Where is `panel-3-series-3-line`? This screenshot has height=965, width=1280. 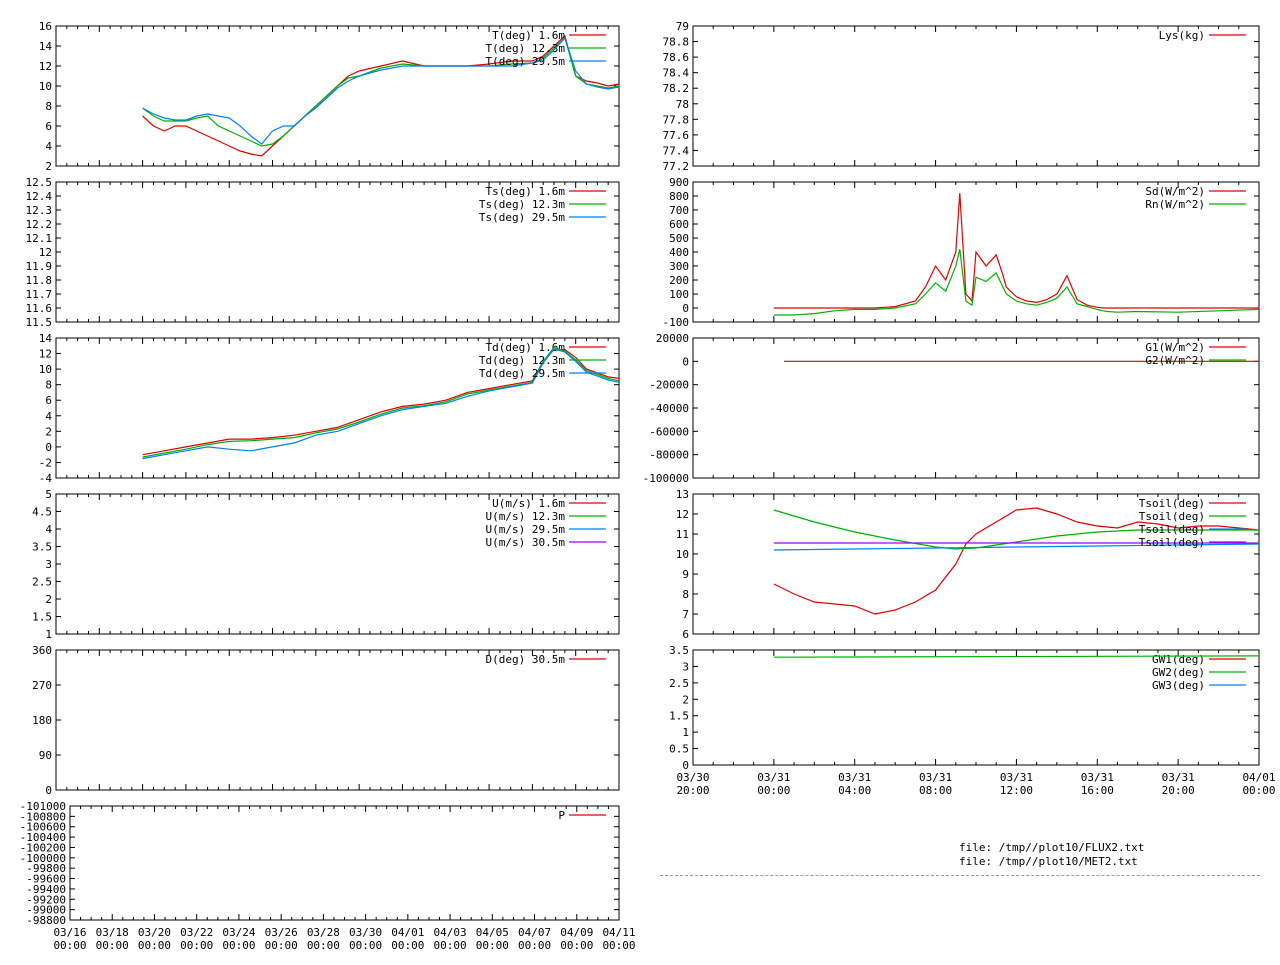
panel-3-series-3-line is located at coordinates (381, 404).